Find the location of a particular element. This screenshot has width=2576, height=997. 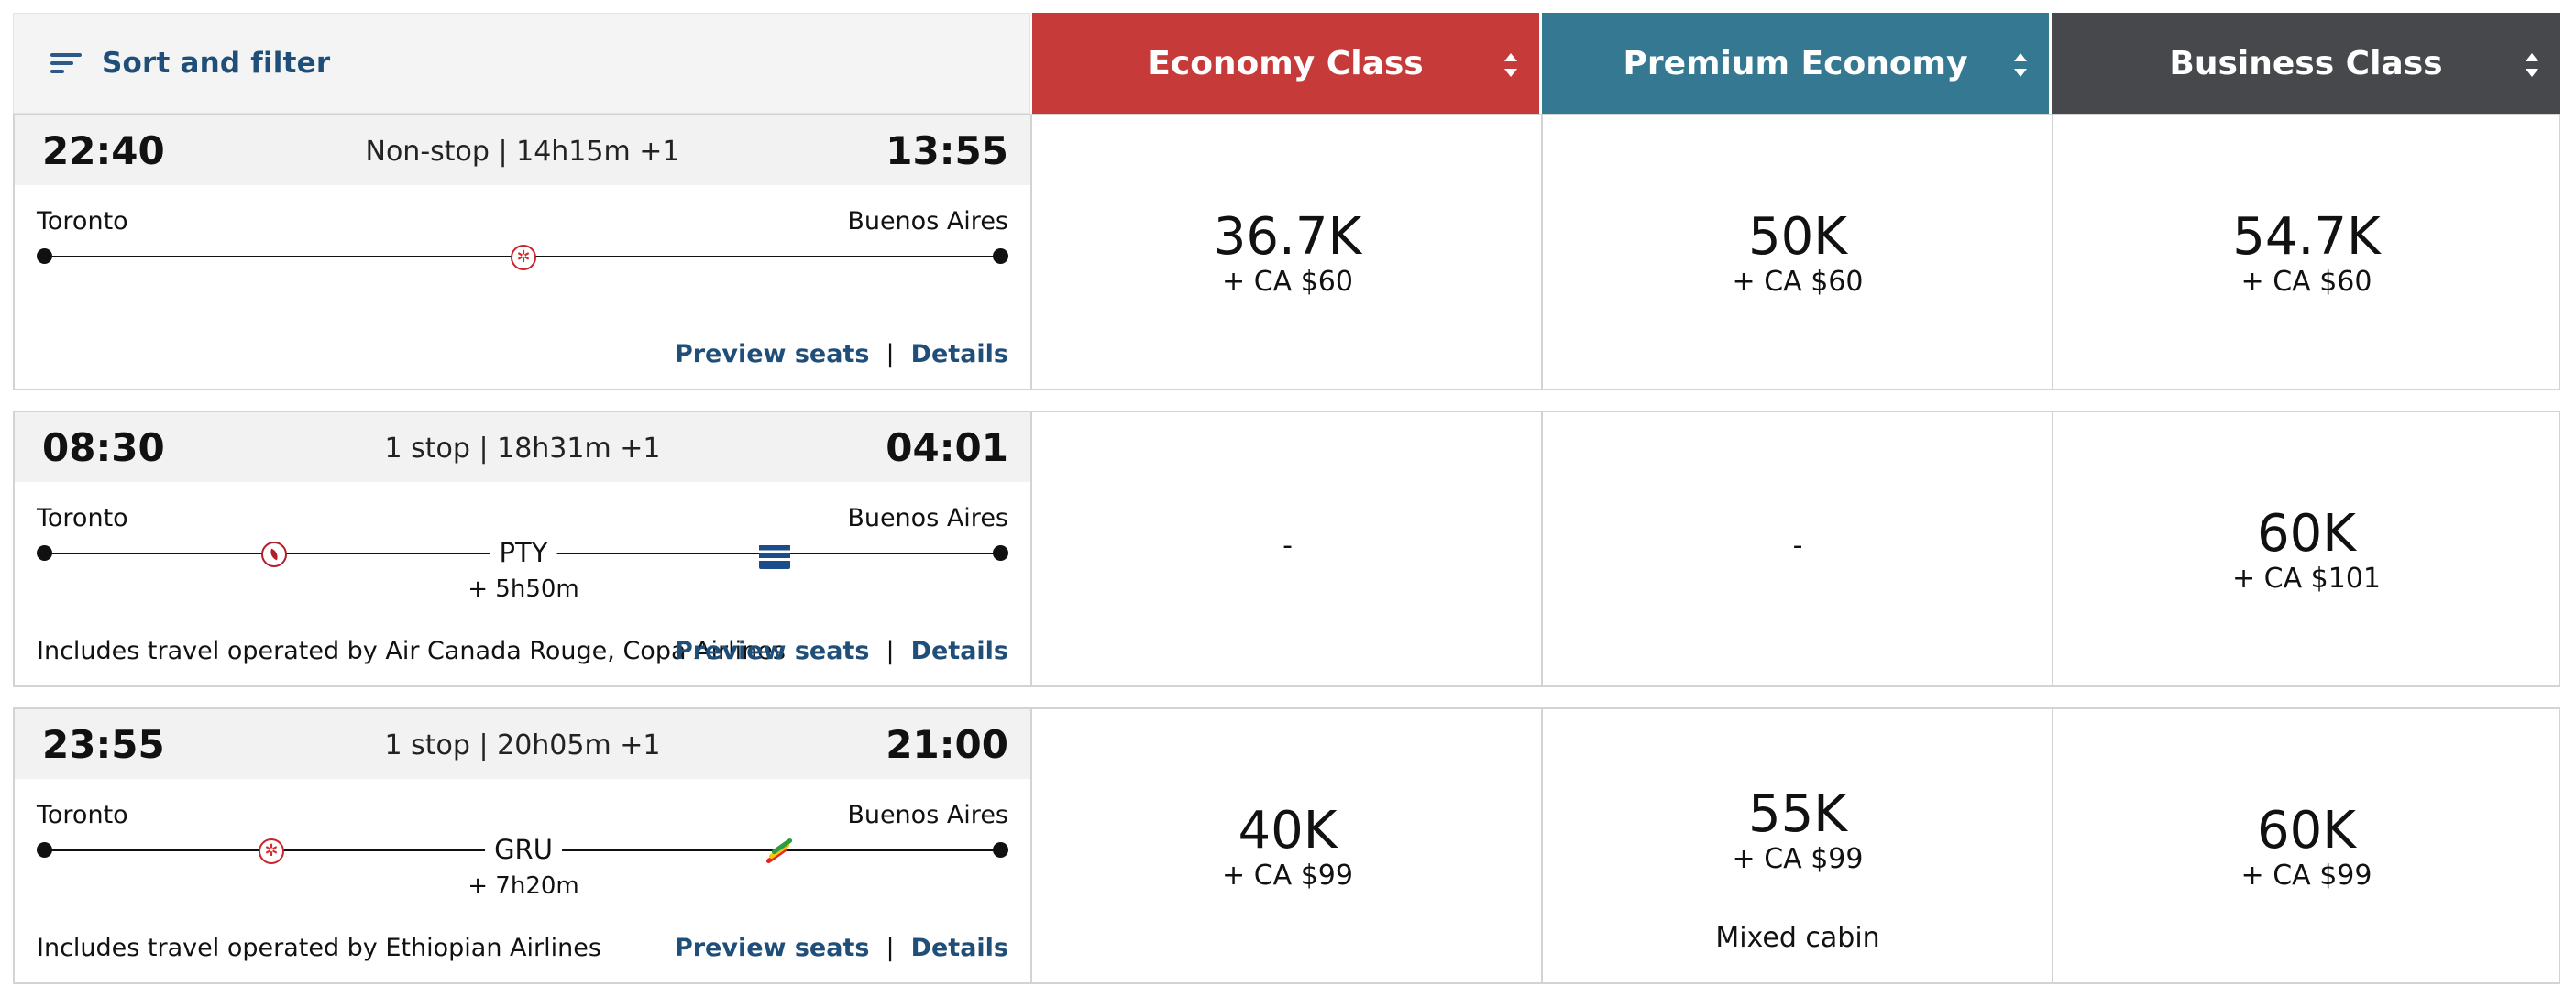

layover-duration: + 7h20m is located at coordinates (523, 886).